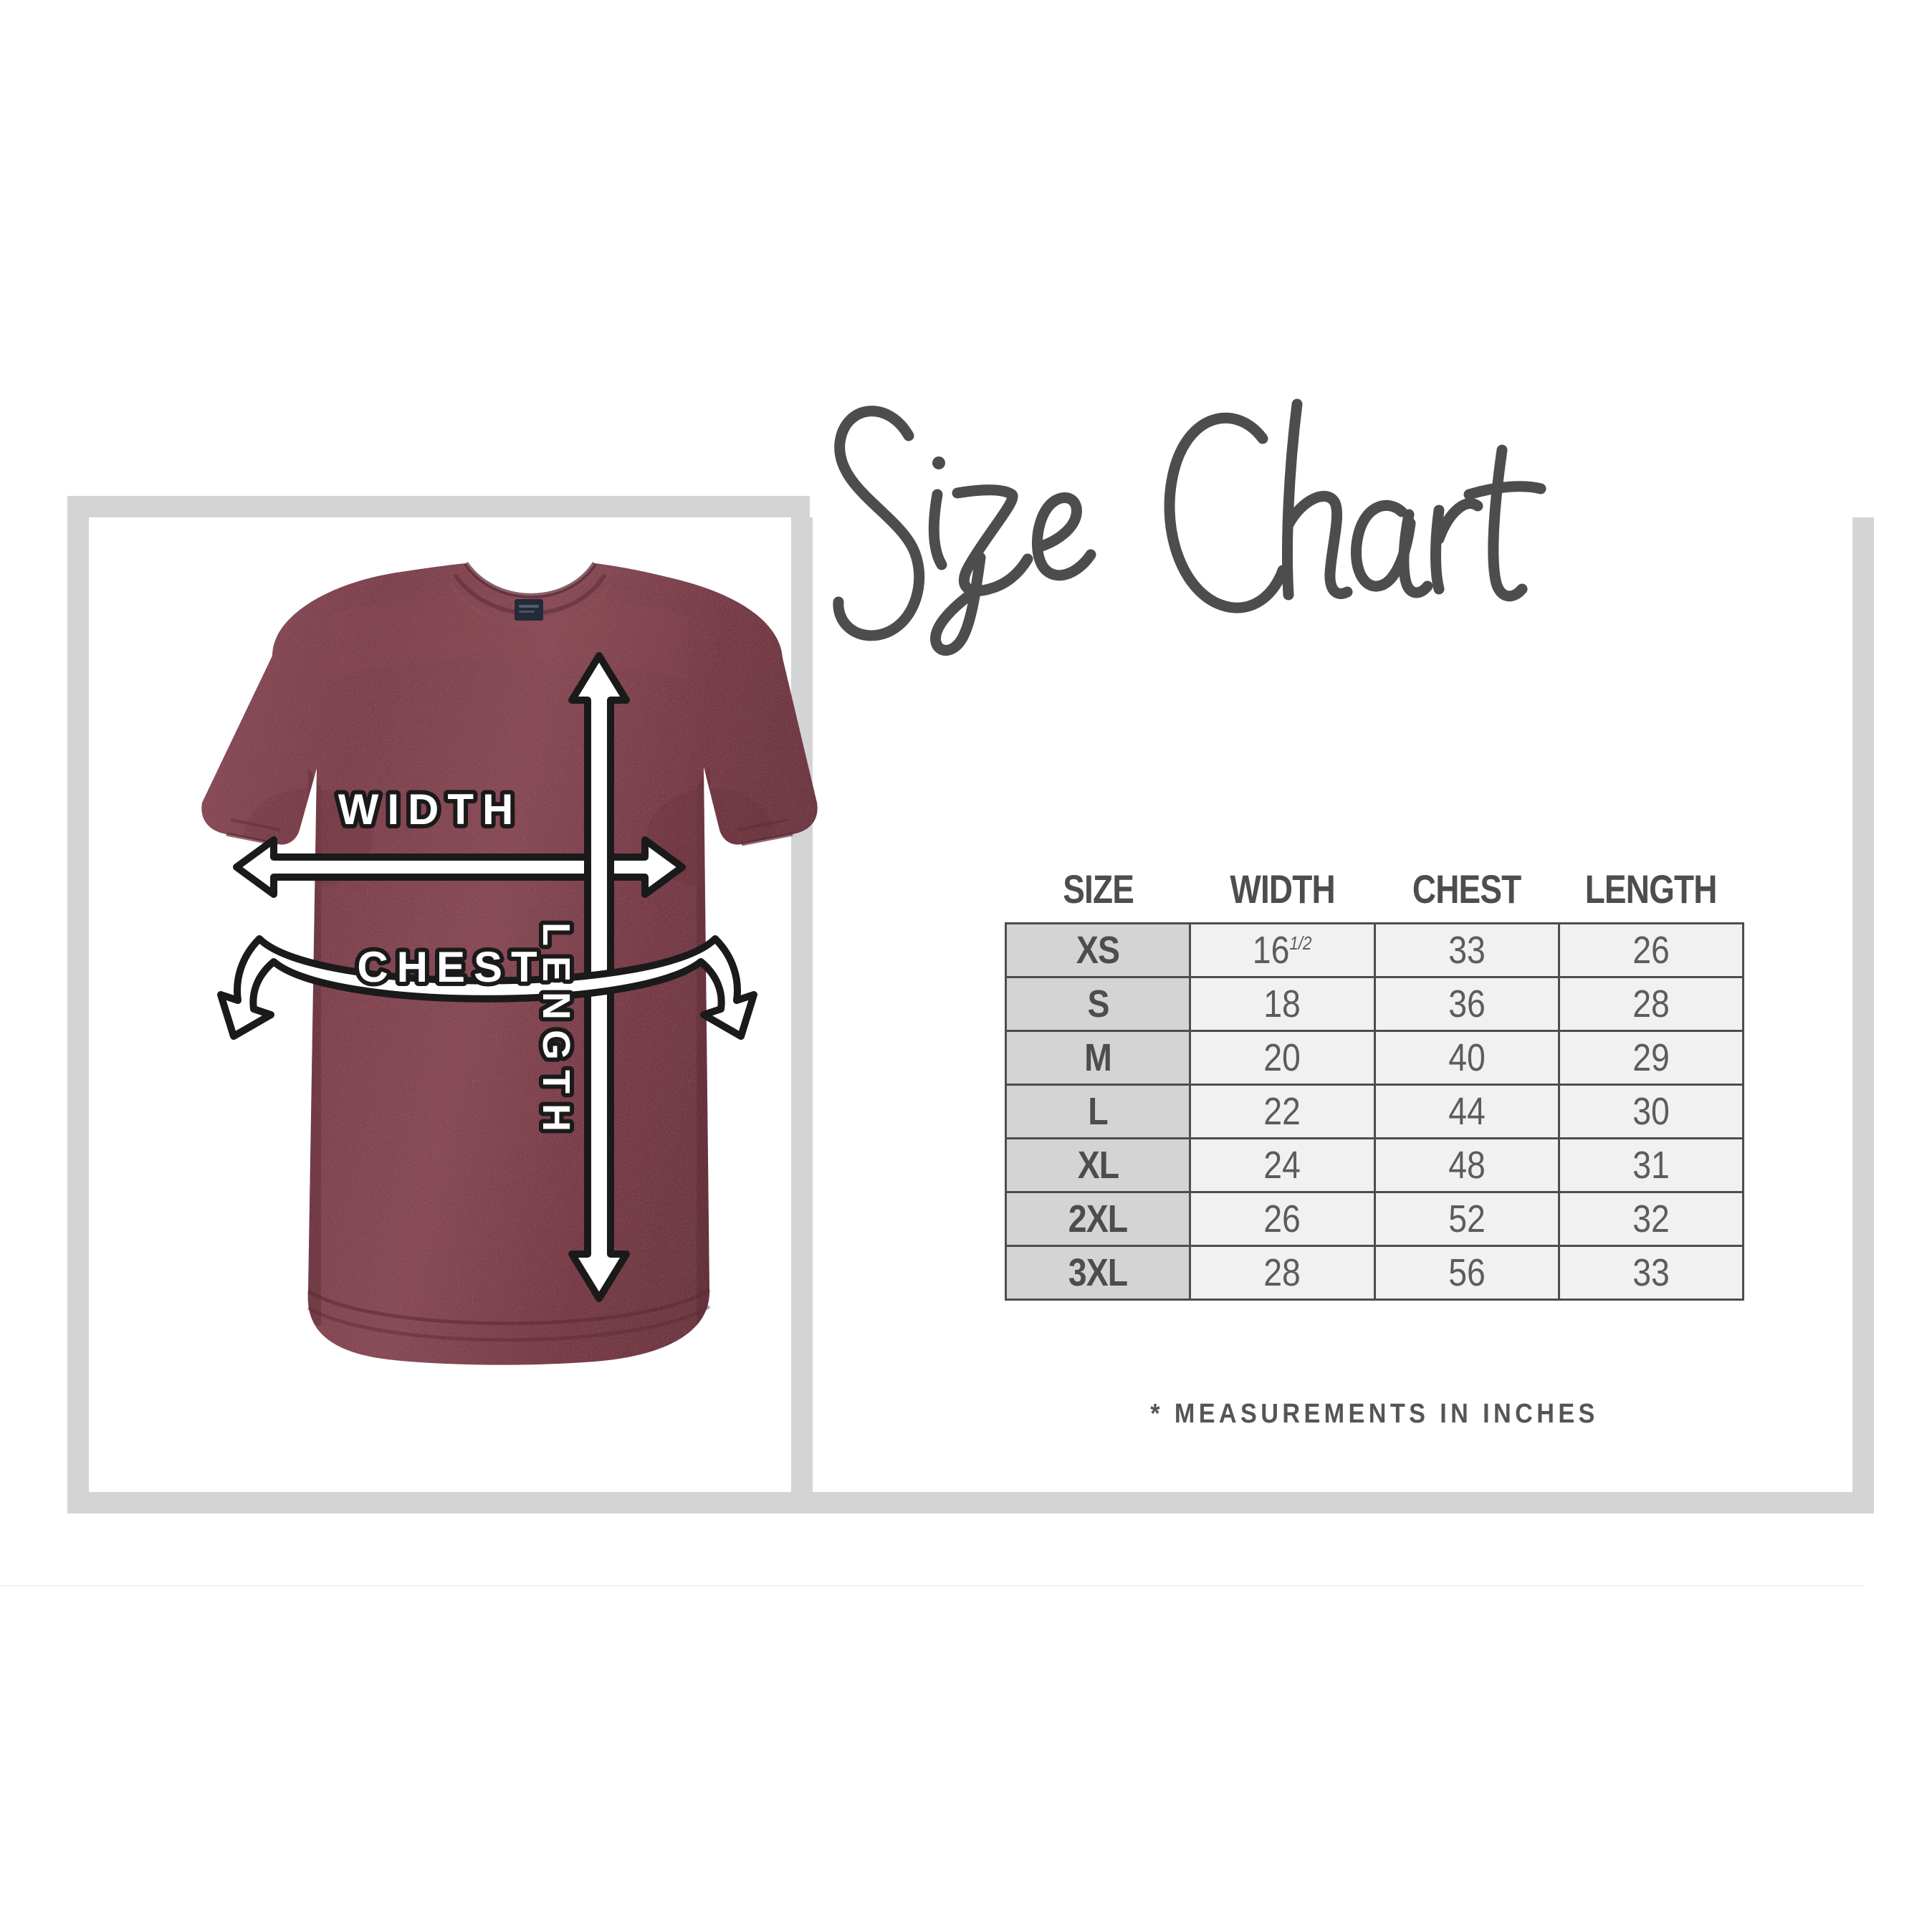 This screenshot has width=1932, height=1932. I want to click on cell-width: 22, so click(1282, 1111).